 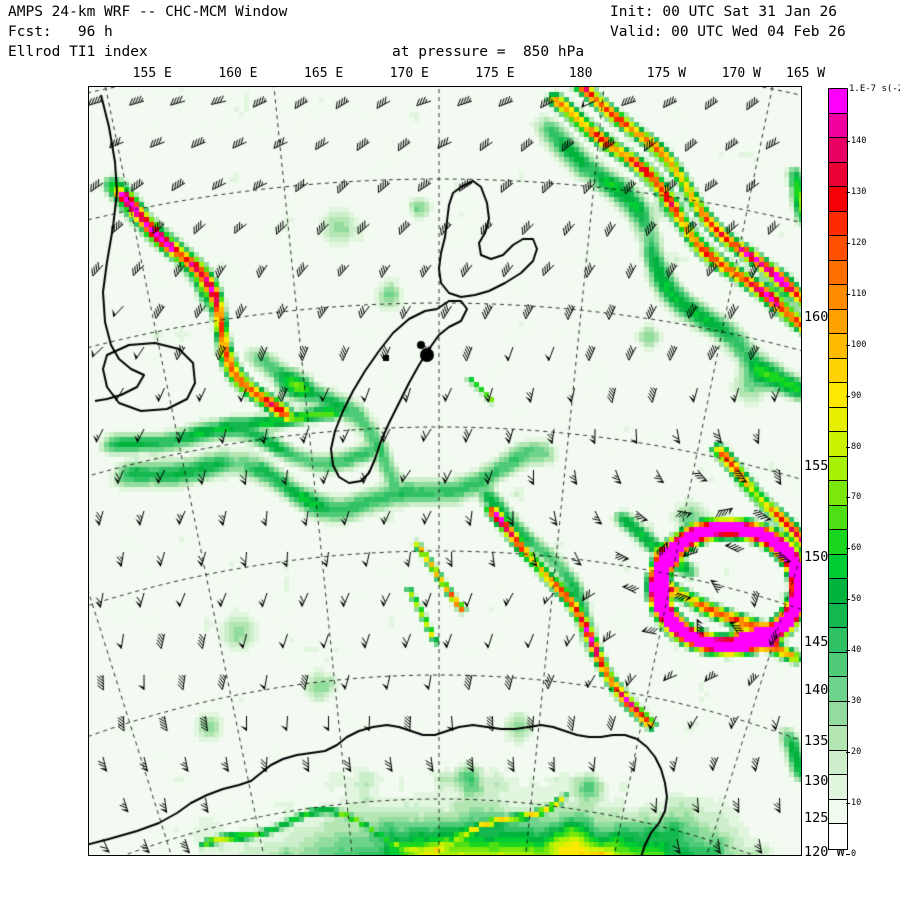 I want to click on lon-tick-label: 155 E, so click(x=152, y=73).